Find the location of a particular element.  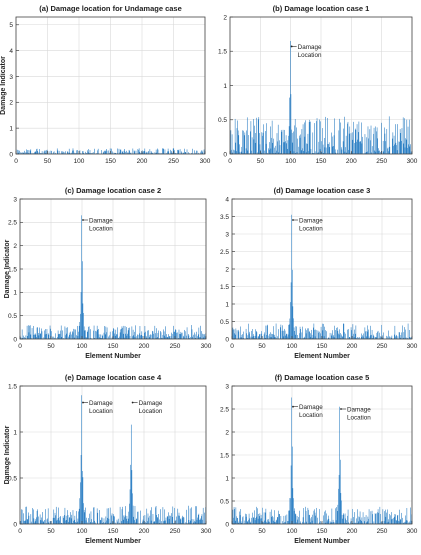

x-tick-label: 0 is located at coordinates (20, 531).